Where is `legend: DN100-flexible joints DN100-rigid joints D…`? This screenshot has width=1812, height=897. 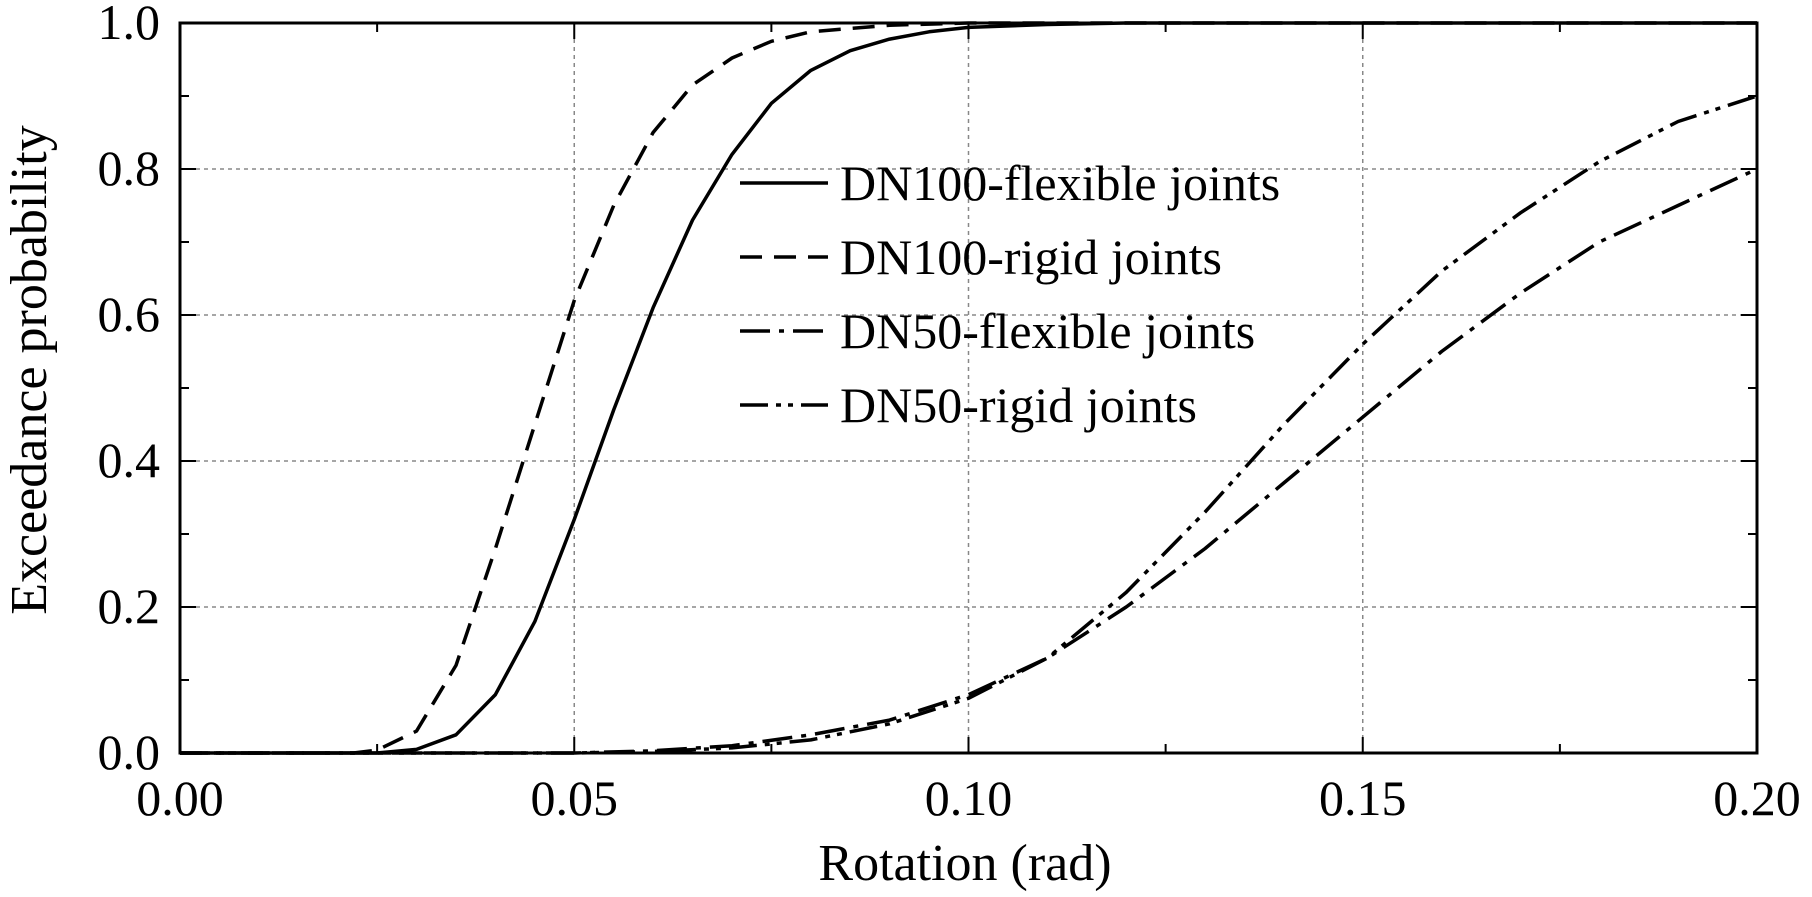 legend: DN100-flexible joints DN100-rigid joints D… is located at coordinates (1010, 294).